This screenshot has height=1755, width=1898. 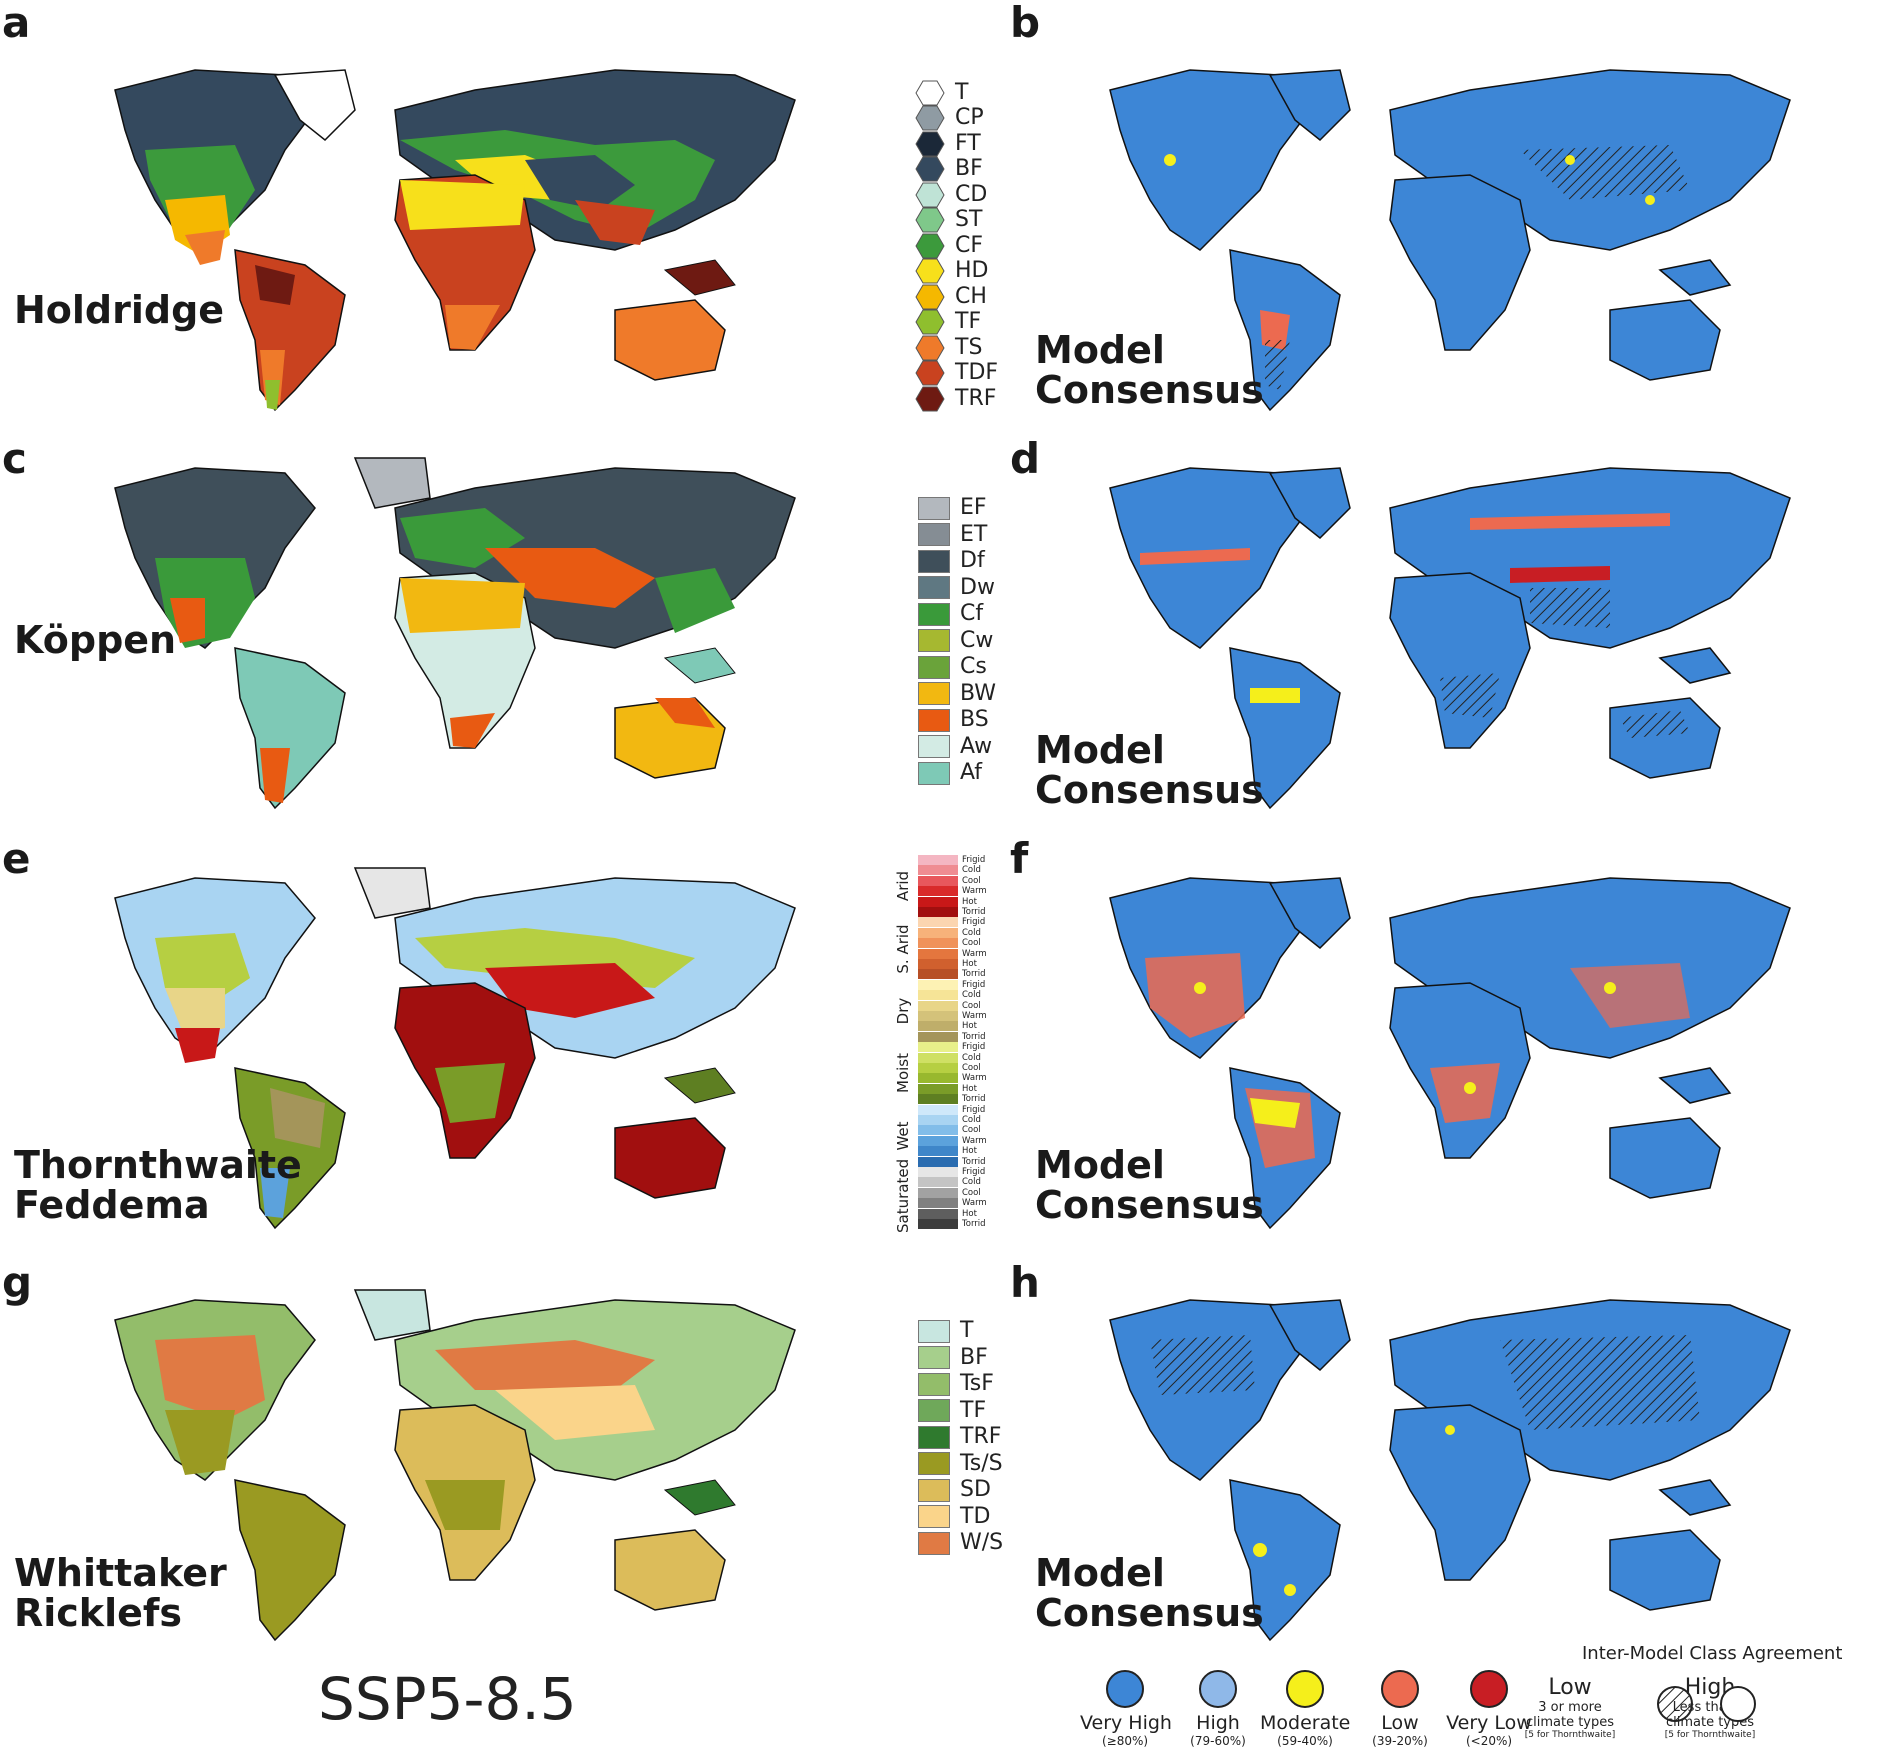 What do you see at coordinates (903, 1196) in the screenshot?
I see `tf-group-label: Saturated` at bounding box center [903, 1196].